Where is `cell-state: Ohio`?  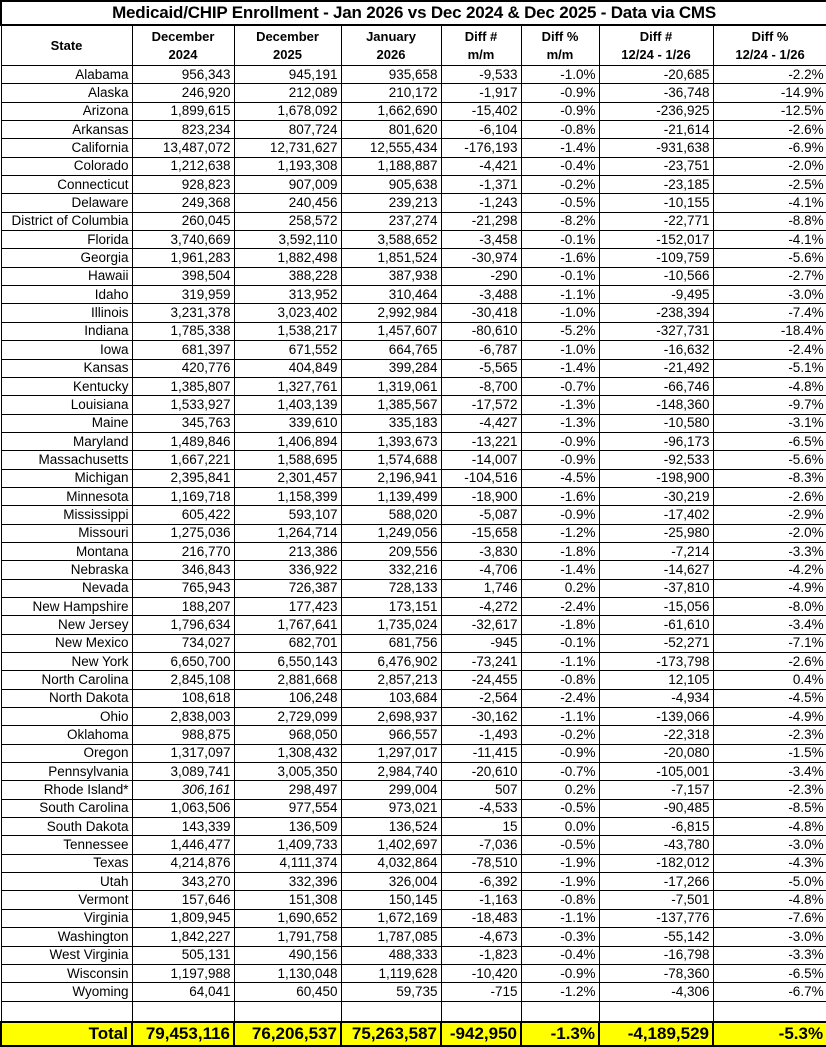 cell-state: Ohio is located at coordinates (66, 717).